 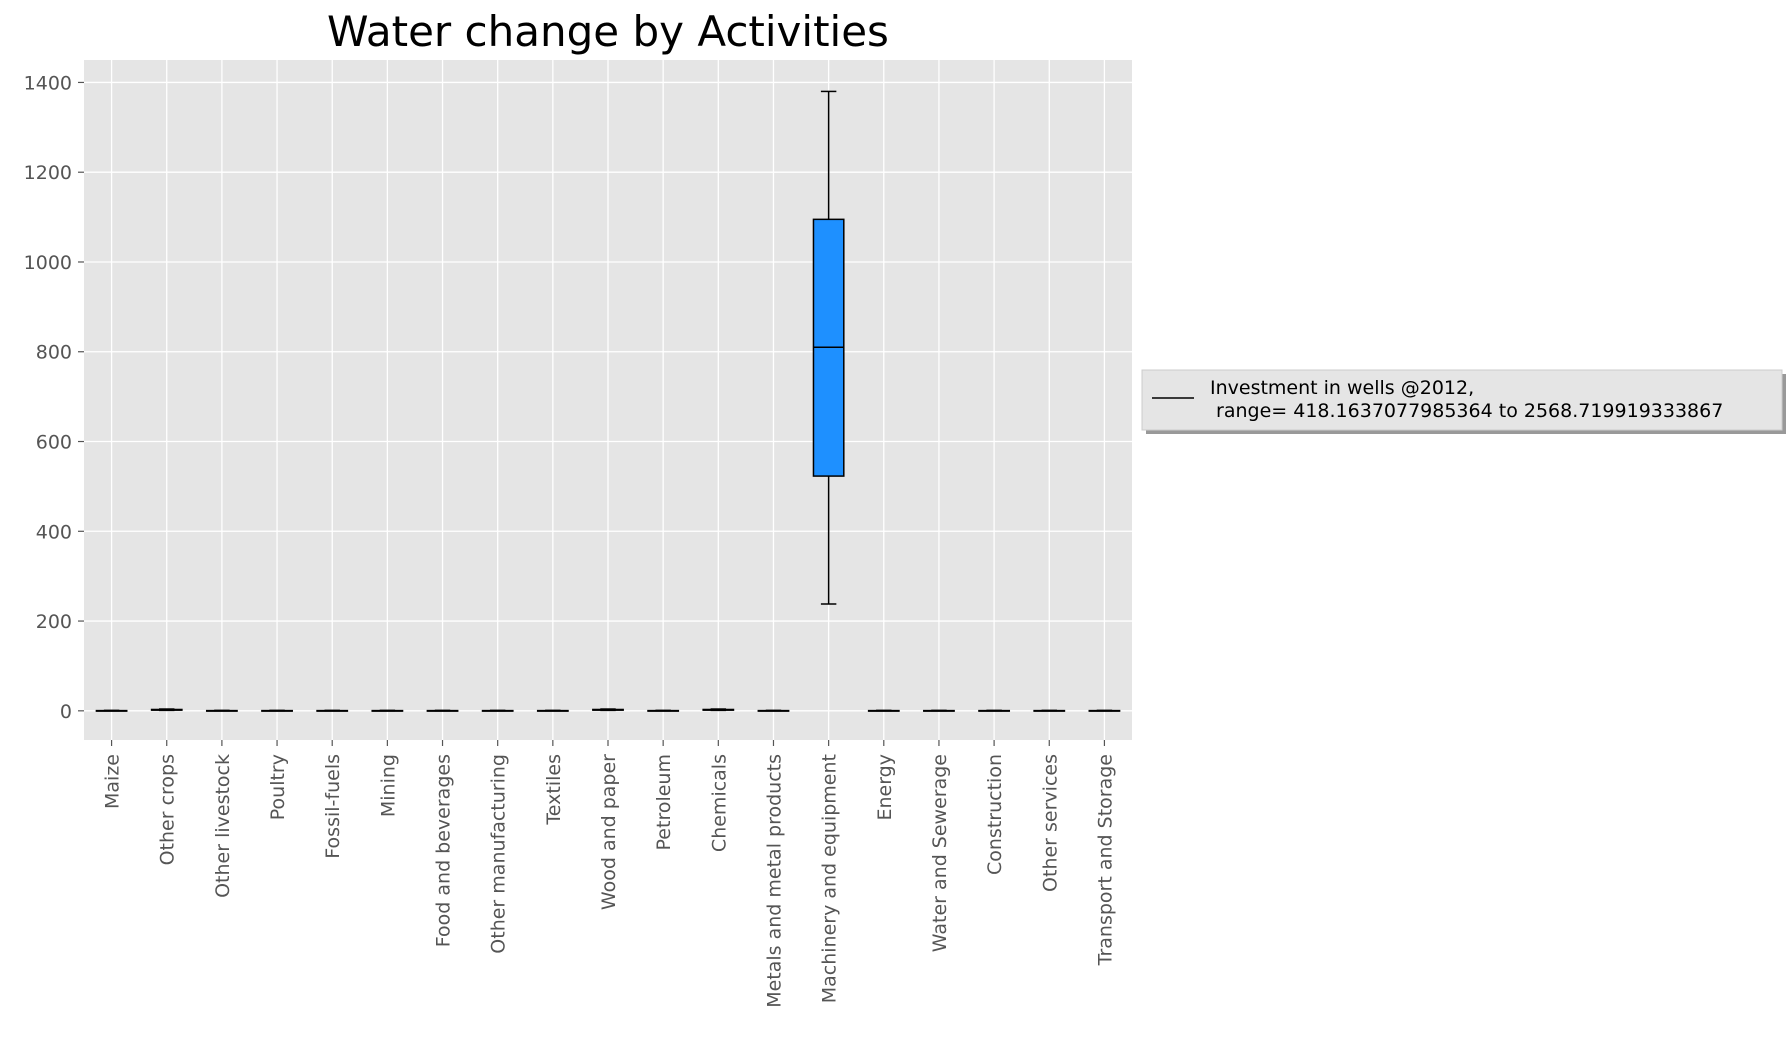 What do you see at coordinates (168, 809) in the screenshot?
I see `x-tick-label: Other crops` at bounding box center [168, 809].